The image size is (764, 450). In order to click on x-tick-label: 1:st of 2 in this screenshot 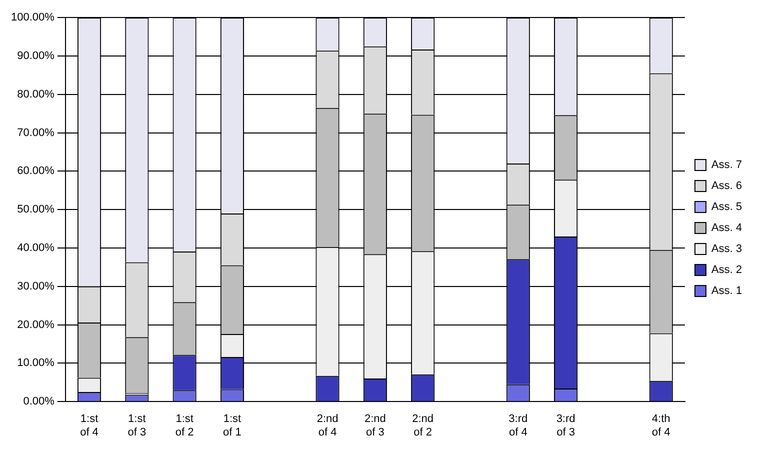, I will do `click(184, 425)`.